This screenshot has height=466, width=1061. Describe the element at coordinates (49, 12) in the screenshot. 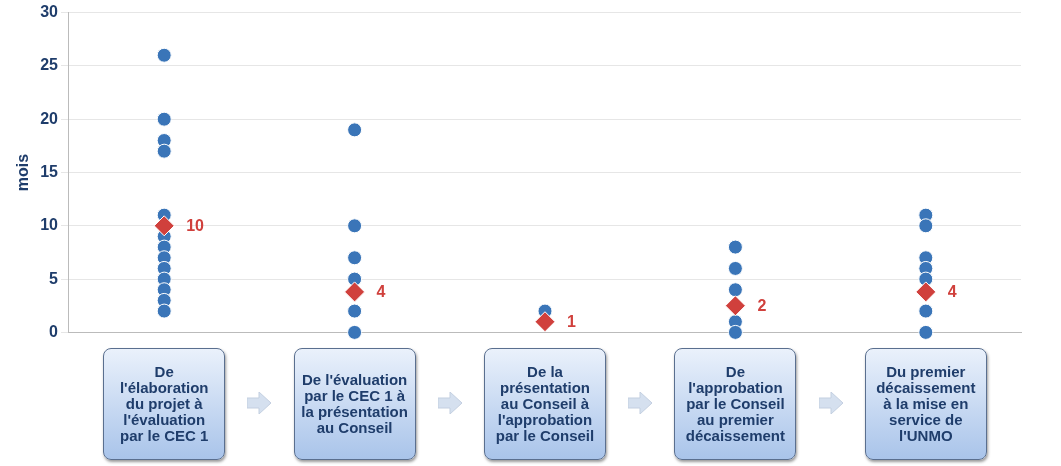

I see `y-tick-label: 30` at that location.